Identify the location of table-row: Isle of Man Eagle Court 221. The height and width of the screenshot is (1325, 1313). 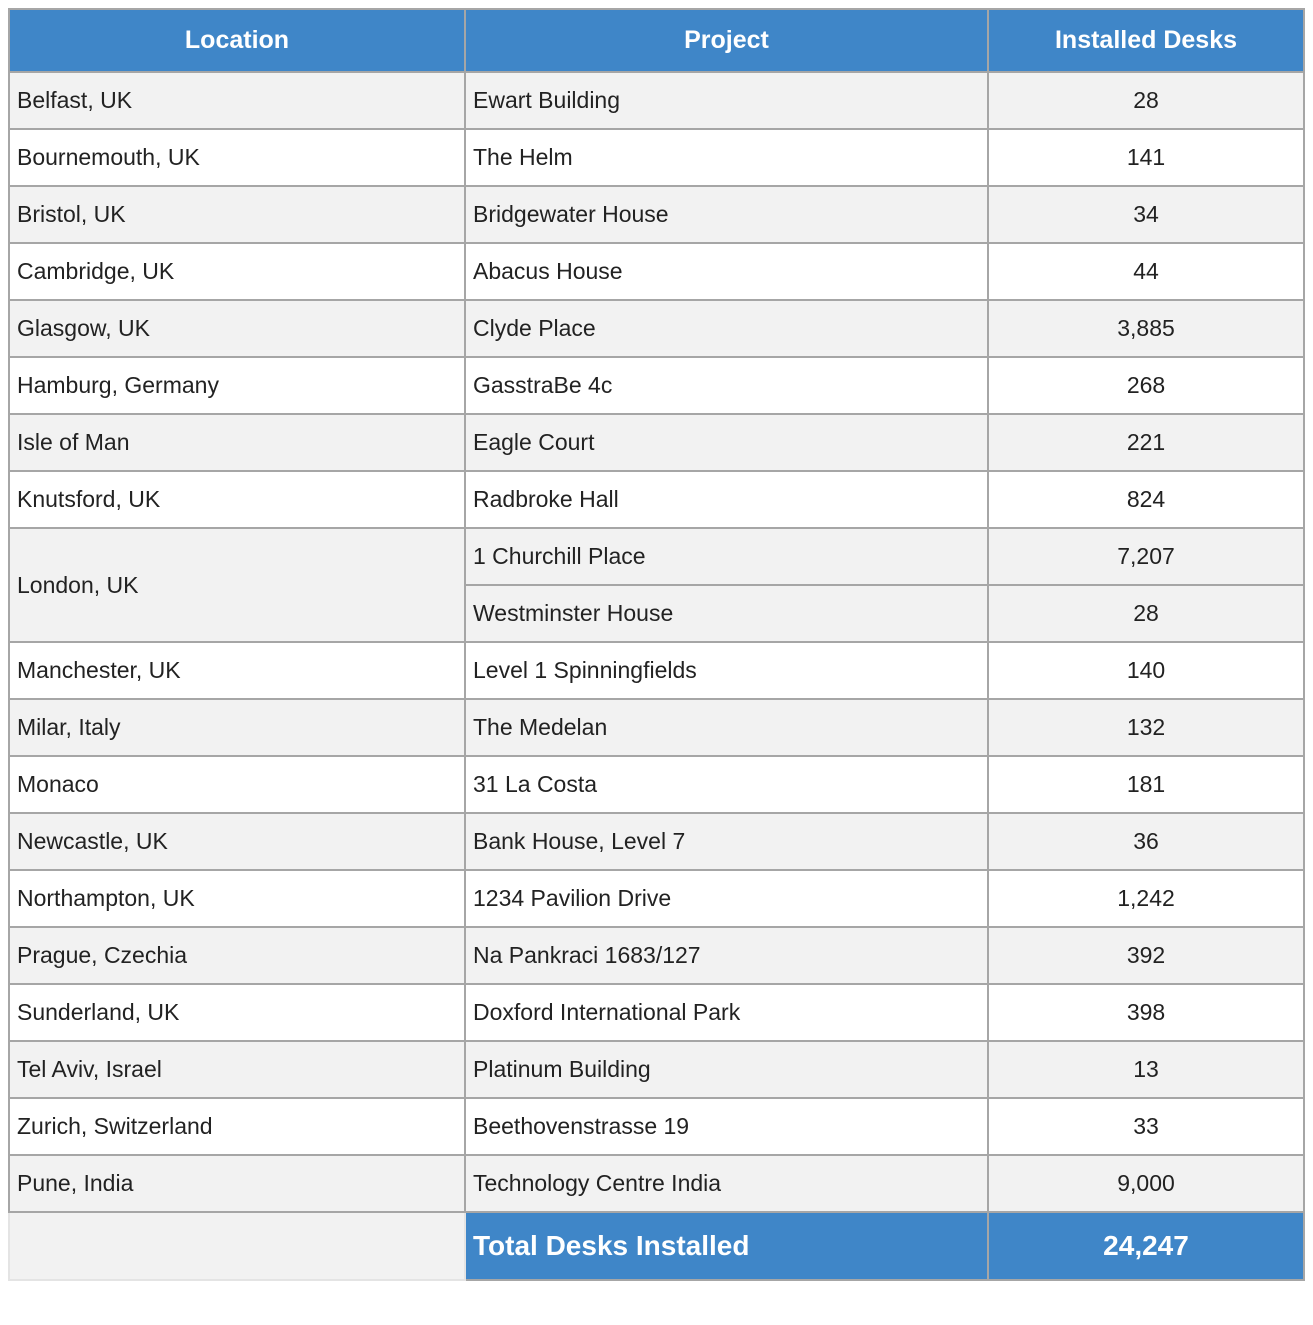
(656, 442).